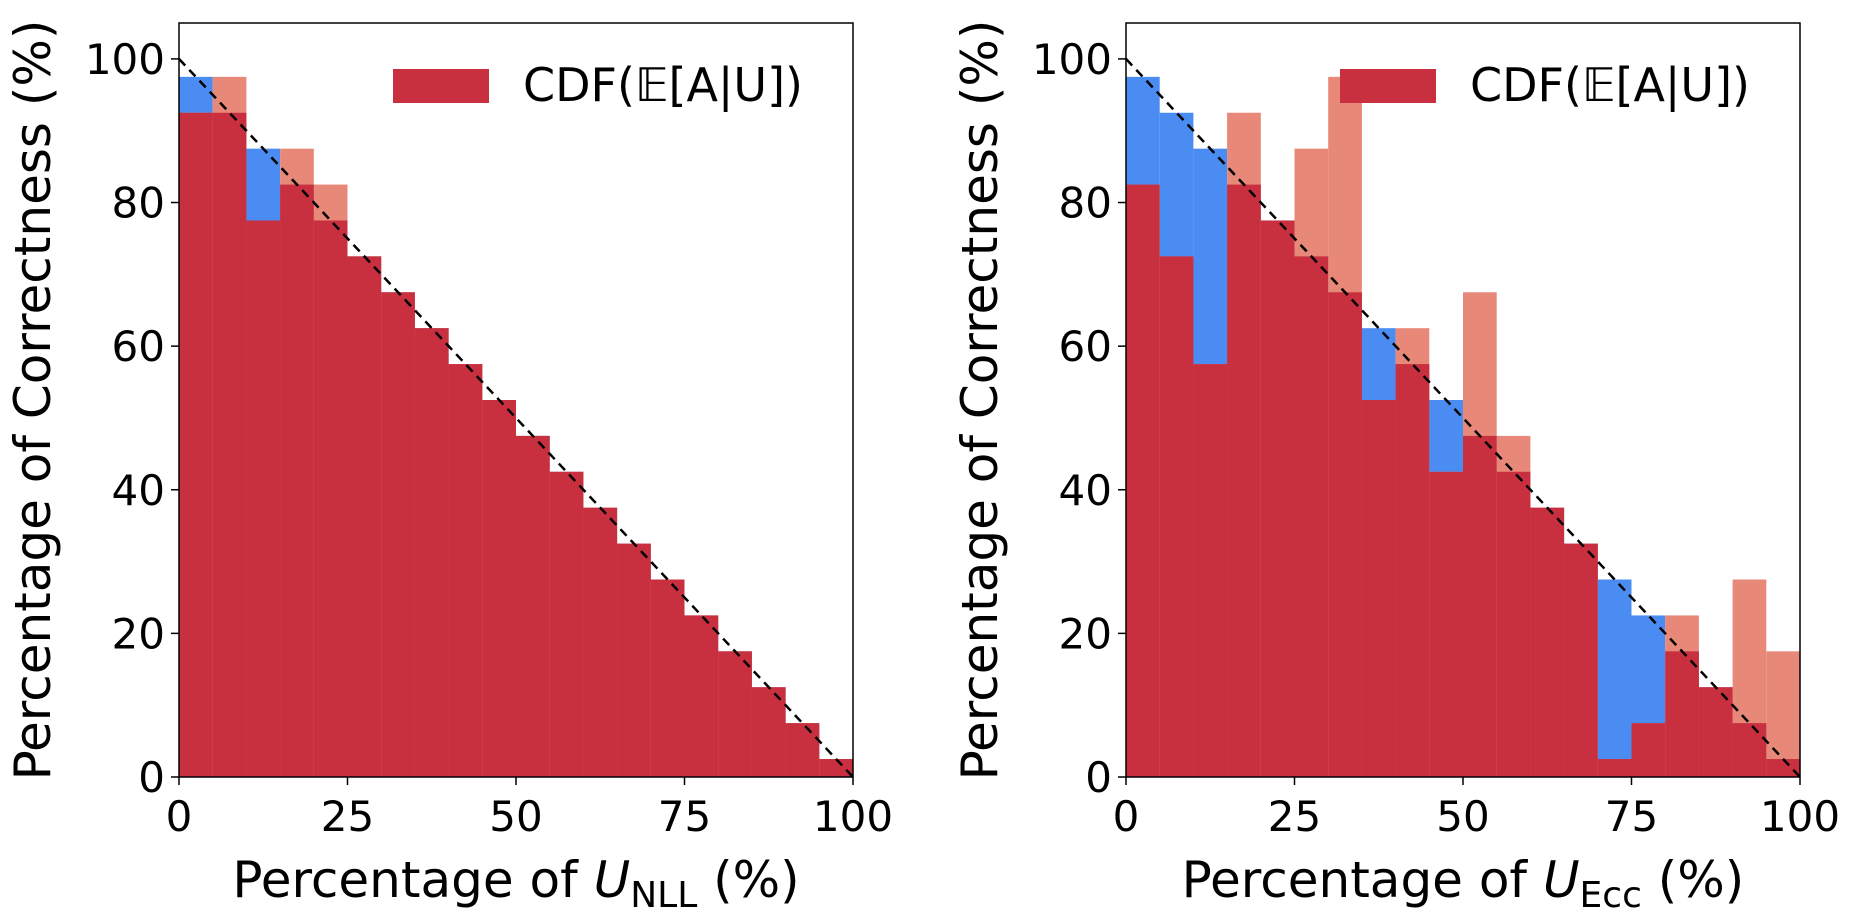 The image size is (1862, 922). What do you see at coordinates (663, 895) in the screenshot?
I see `x-axis-title-subscript: NLL` at bounding box center [663, 895].